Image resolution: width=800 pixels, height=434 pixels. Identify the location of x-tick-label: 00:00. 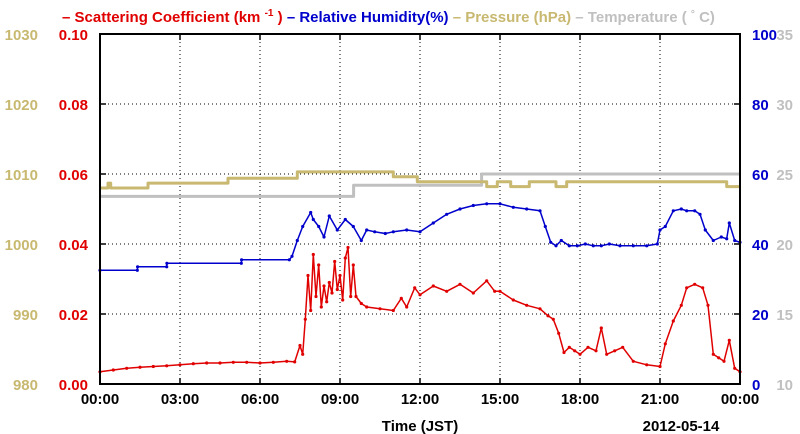
(100, 399).